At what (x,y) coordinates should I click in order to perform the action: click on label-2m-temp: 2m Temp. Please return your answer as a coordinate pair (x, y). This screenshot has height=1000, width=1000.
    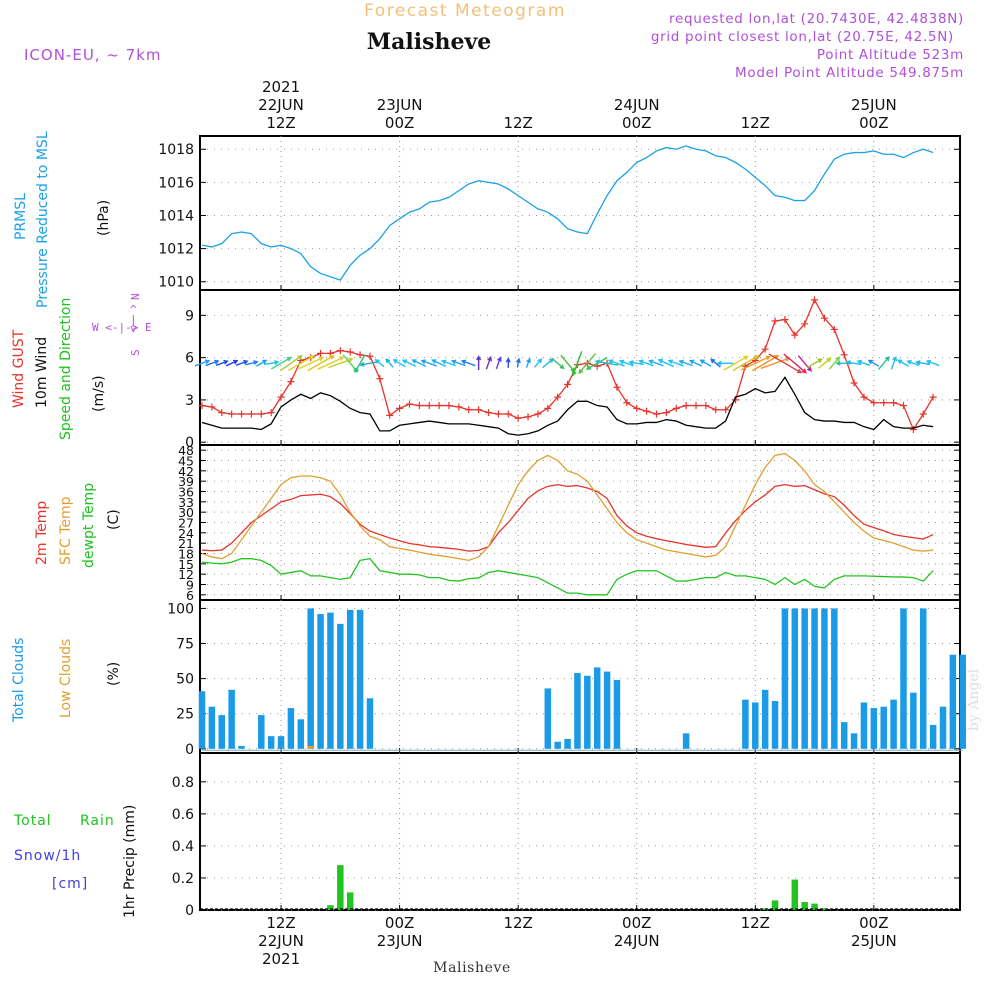
    Looking at the image, I should click on (42, 533).